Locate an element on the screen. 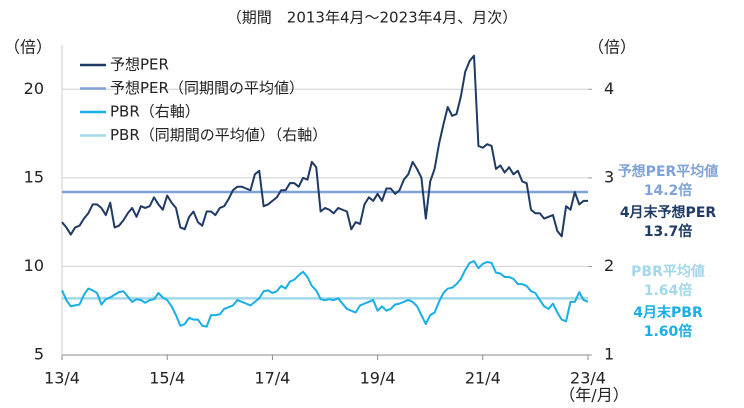 This screenshot has width=744, height=408. x-axis-label: （年/月） is located at coordinates (593, 395).